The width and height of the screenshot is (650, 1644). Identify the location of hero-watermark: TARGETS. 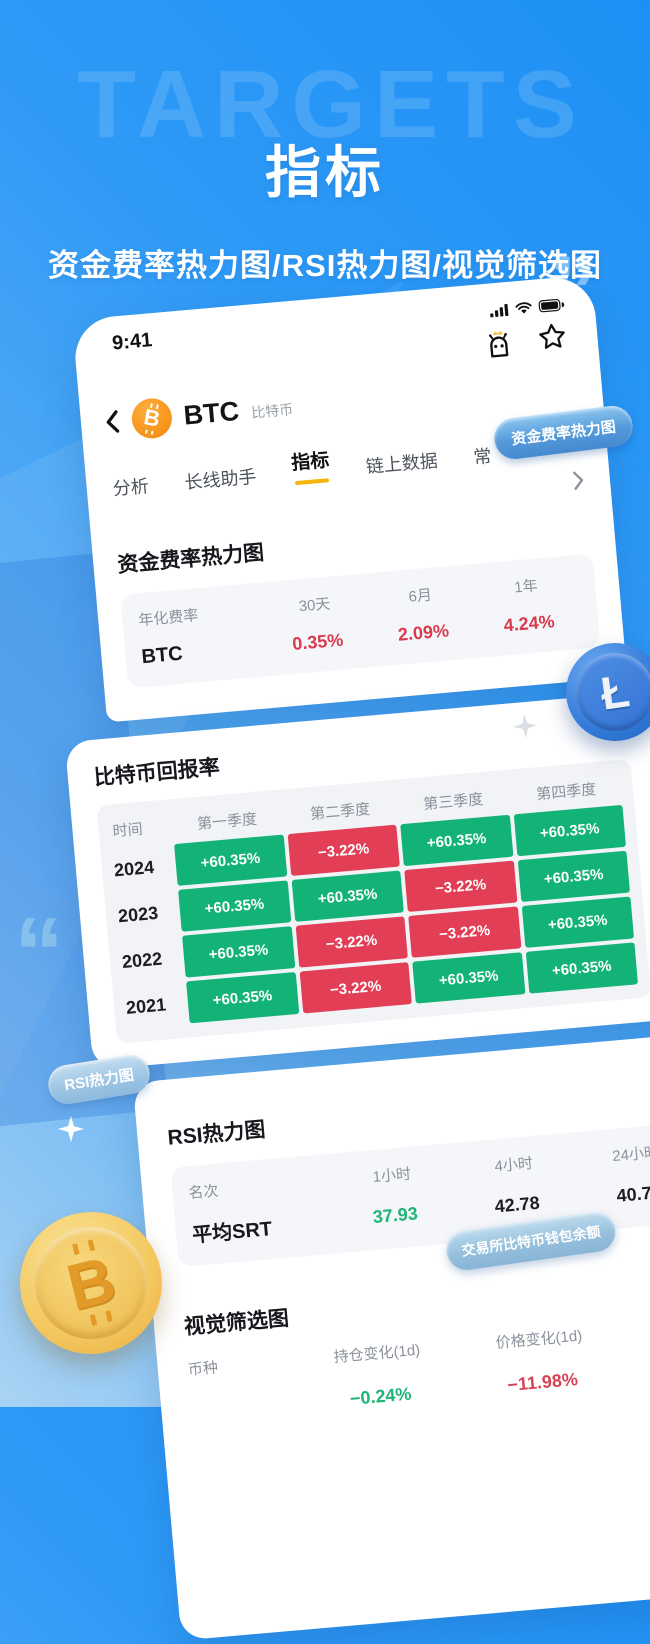
(331, 104).